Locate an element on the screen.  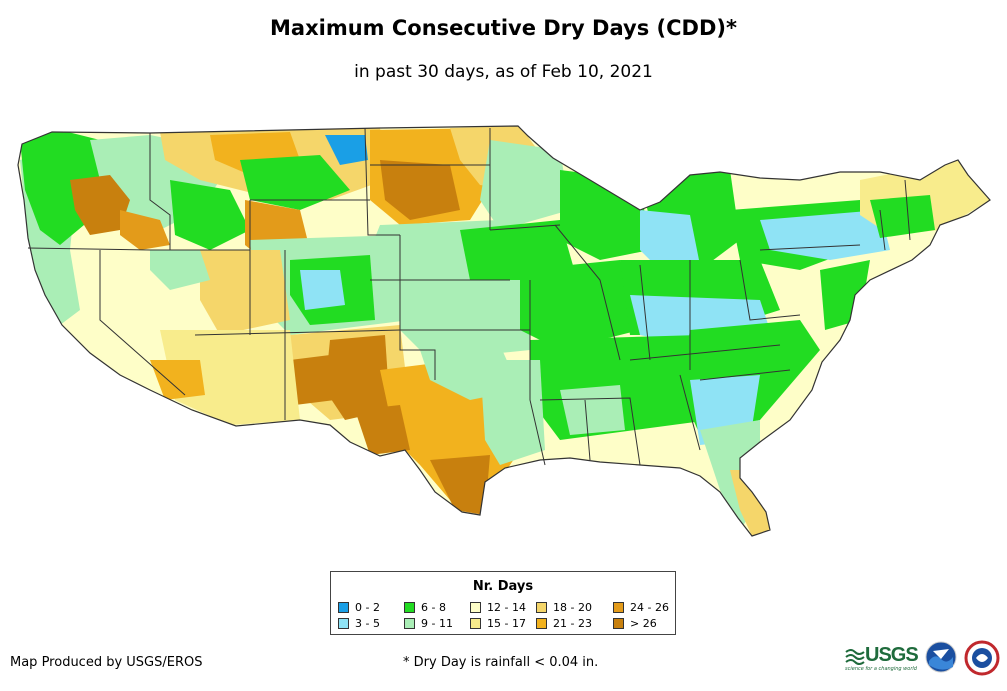
legend-item: > 26 is located at coordinates (635, 624).